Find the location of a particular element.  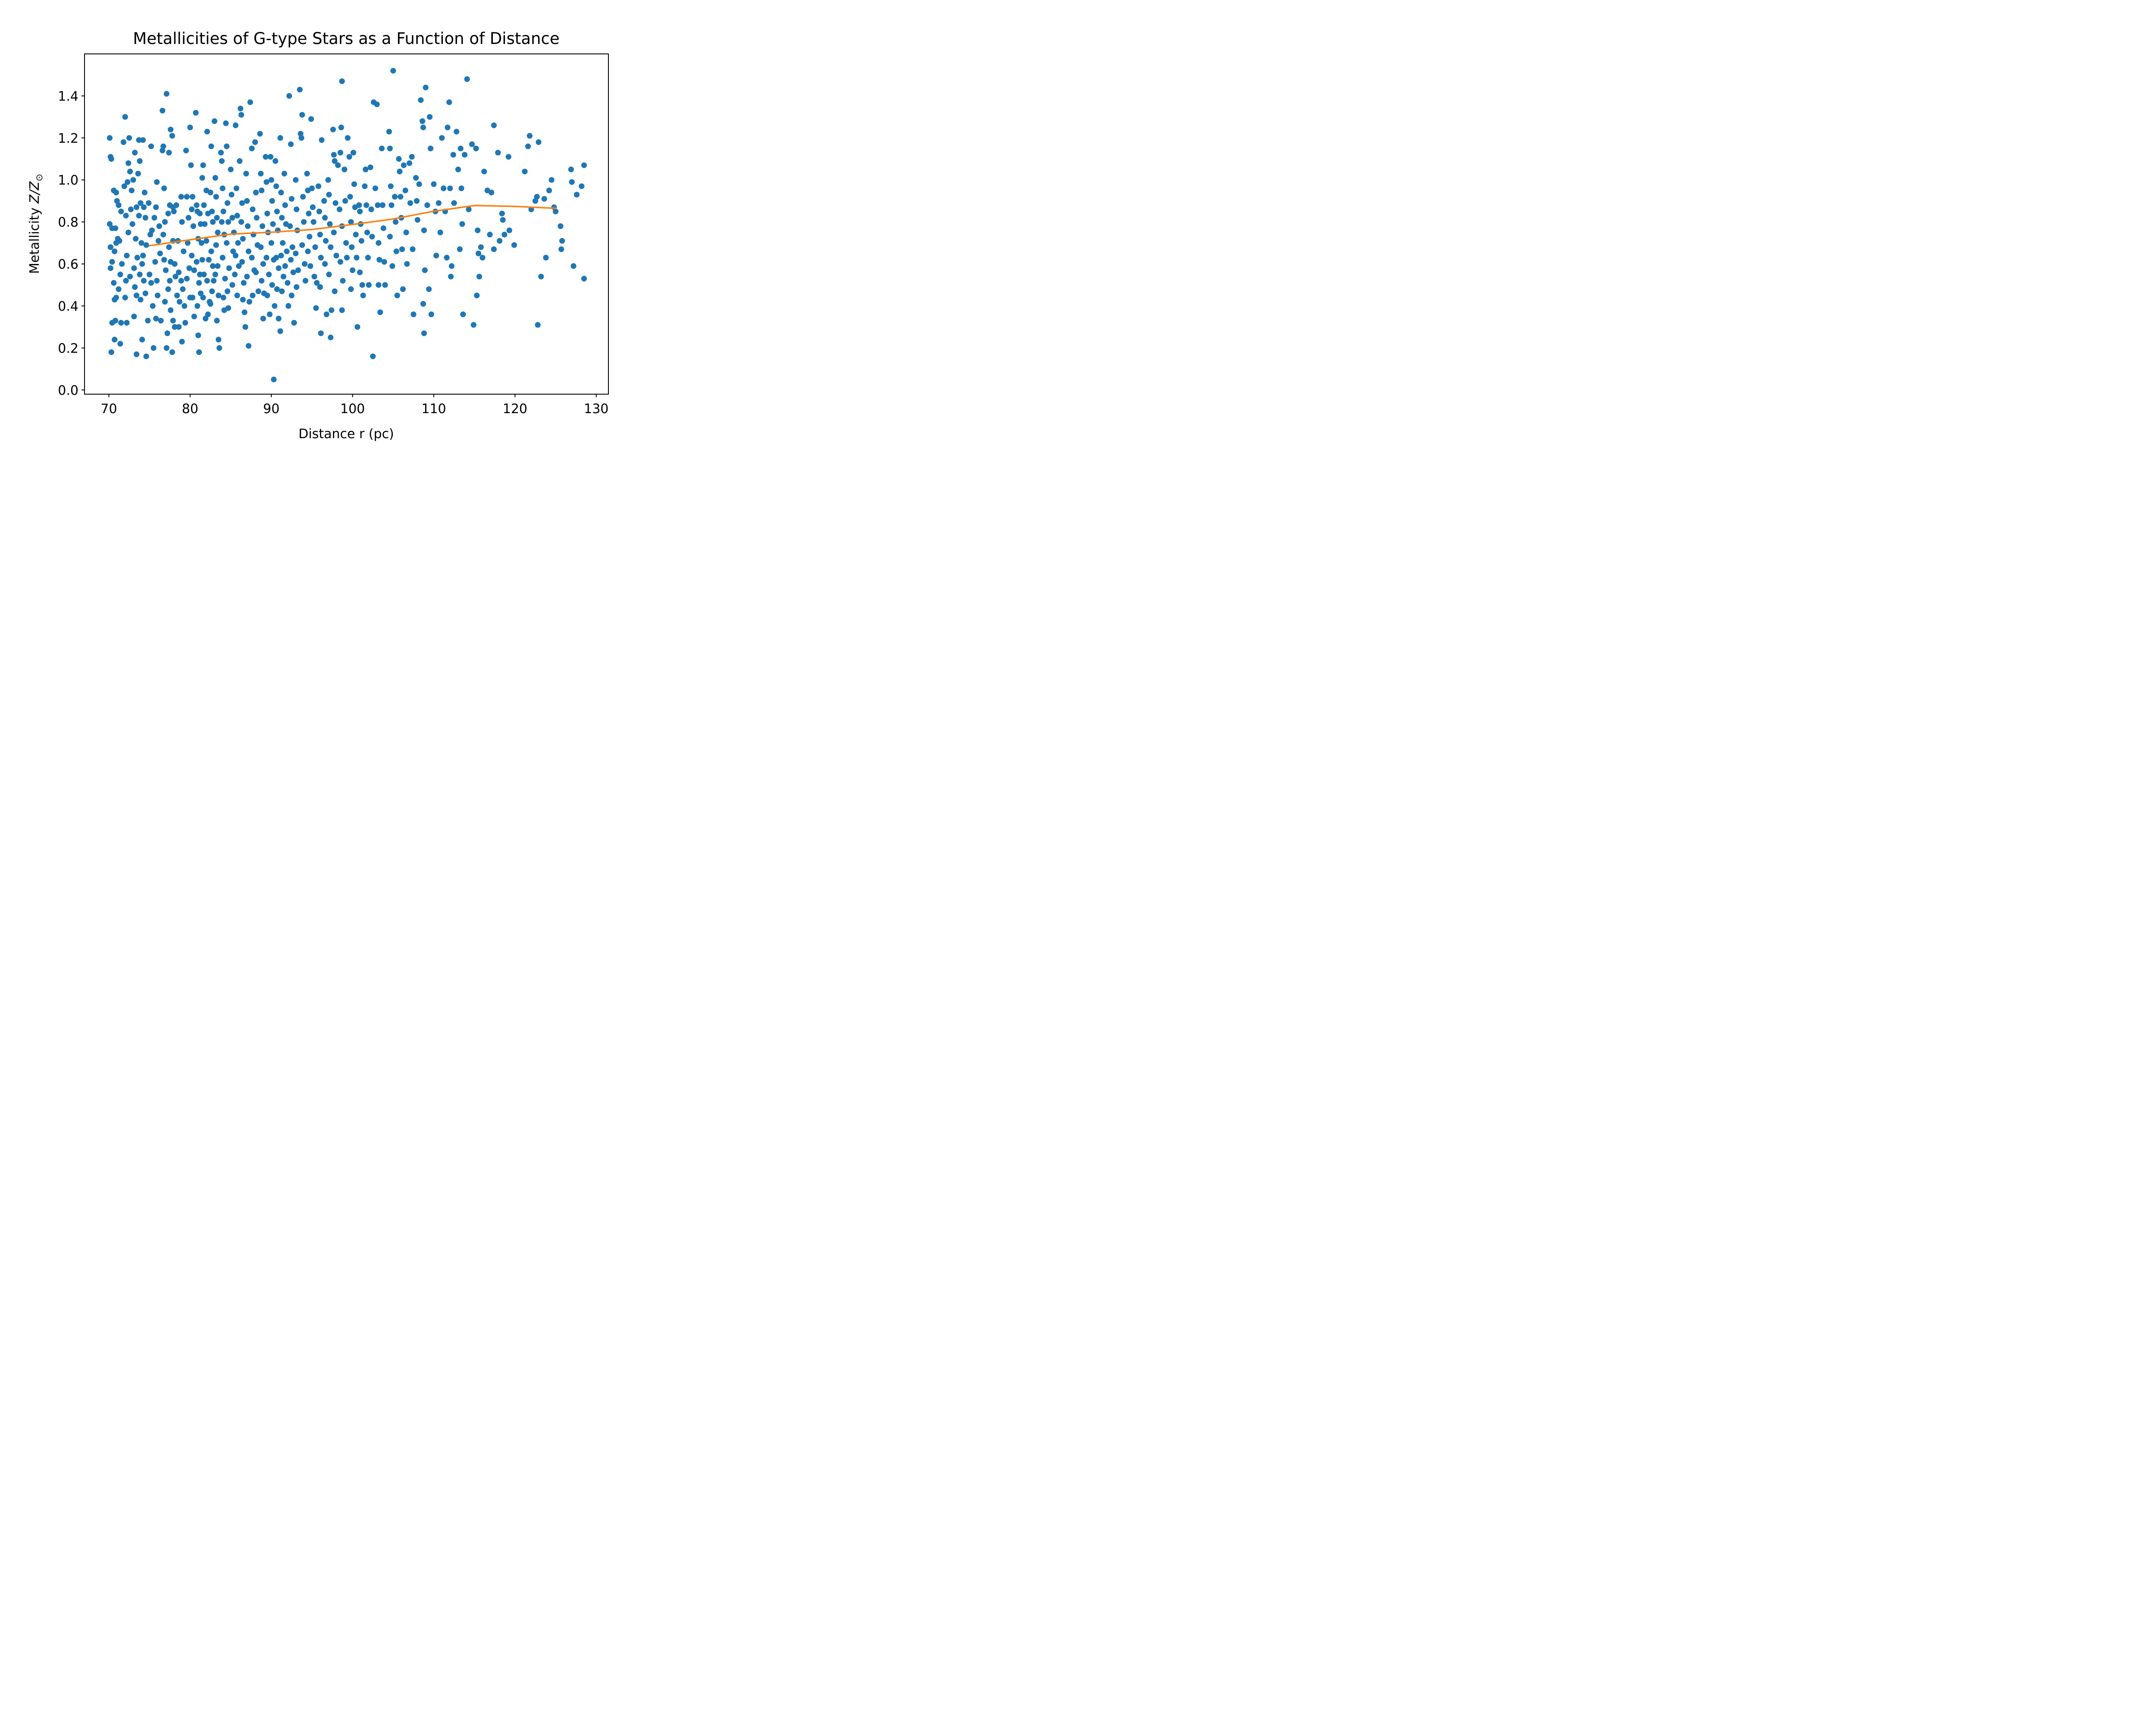

x-tick-label: 110 is located at coordinates (433, 409).